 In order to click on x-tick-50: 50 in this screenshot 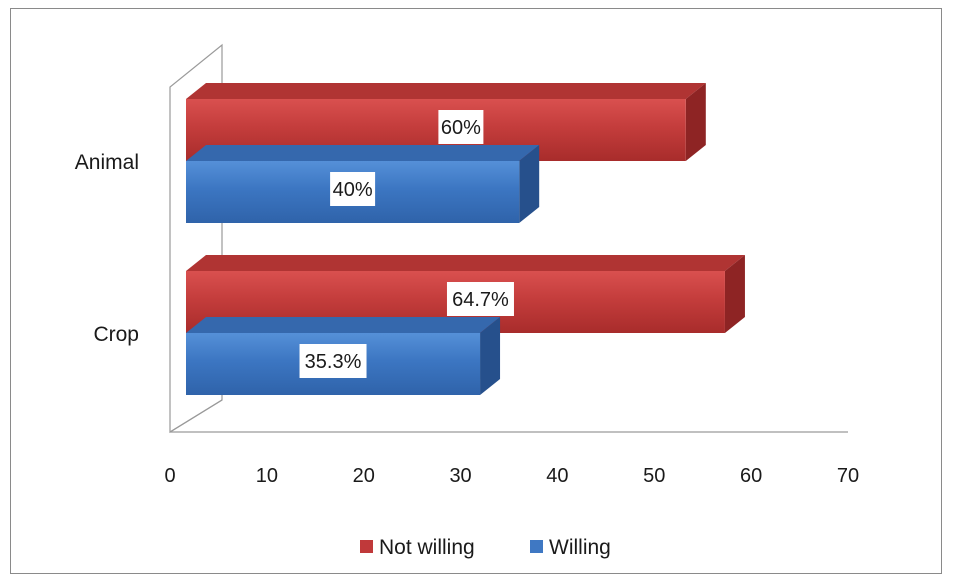, I will do `click(654, 476)`.